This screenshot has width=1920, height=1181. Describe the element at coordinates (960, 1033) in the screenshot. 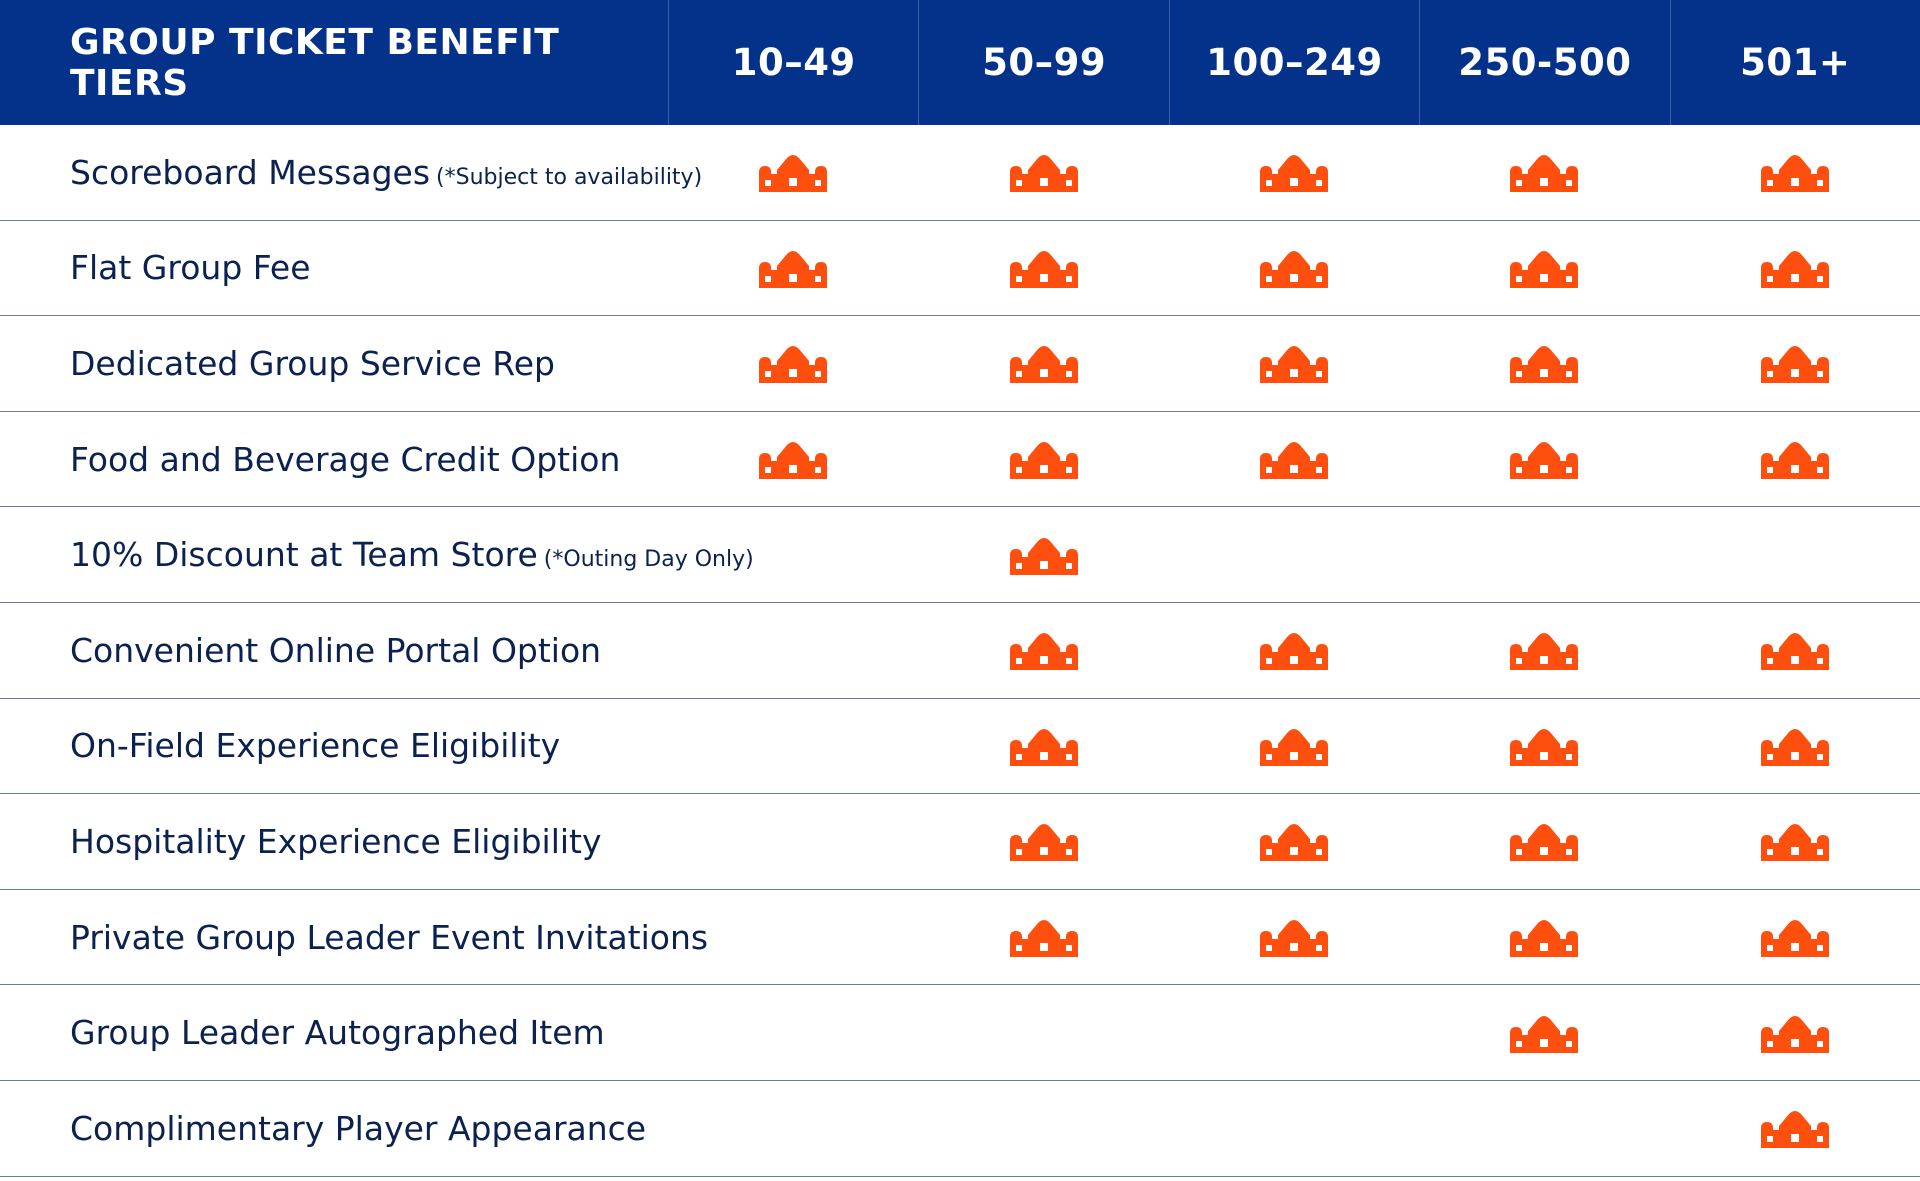

I see `table-row: Group Leader Autographed Item` at that location.